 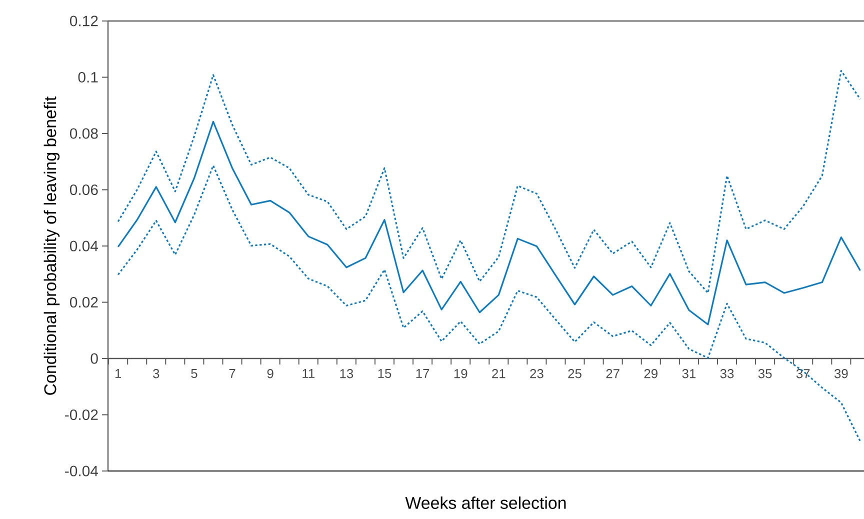 What do you see at coordinates (499, 373) in the screenshot?
I see `x-tick-label: 21` at bounding box center [499, 373].